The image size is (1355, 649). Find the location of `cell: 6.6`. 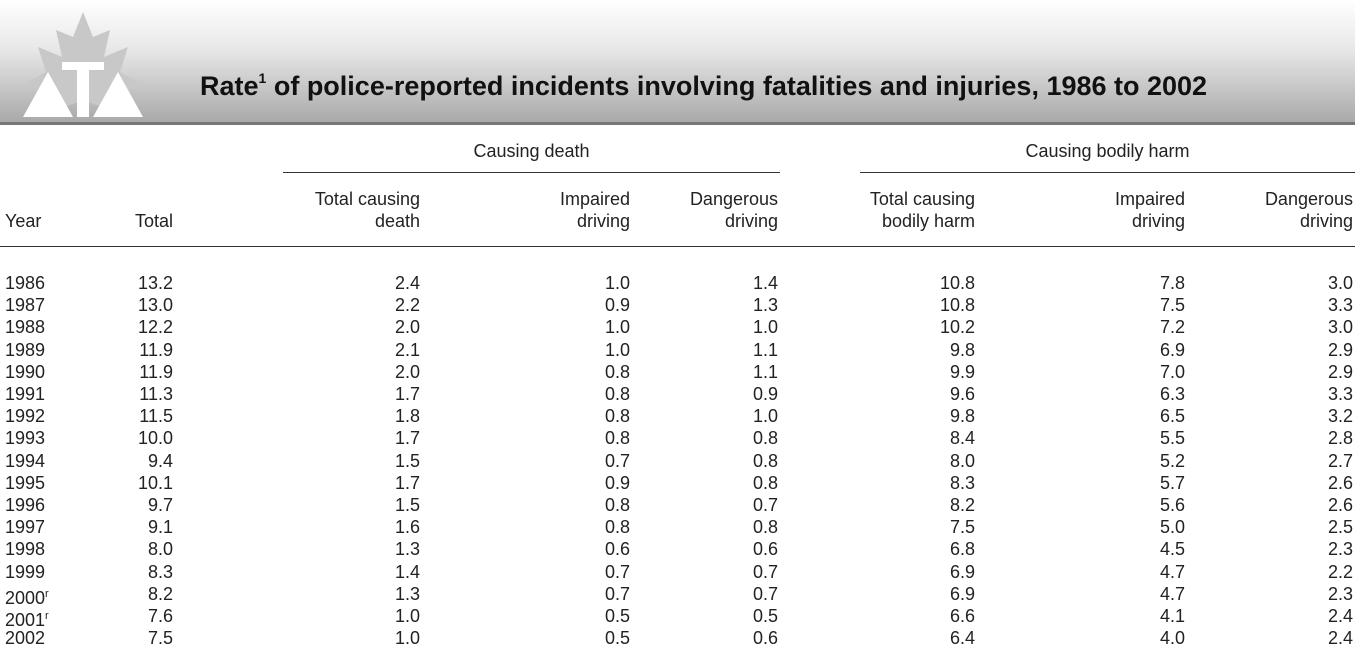

cell: 6.6 is located at coordinates (962, 616).